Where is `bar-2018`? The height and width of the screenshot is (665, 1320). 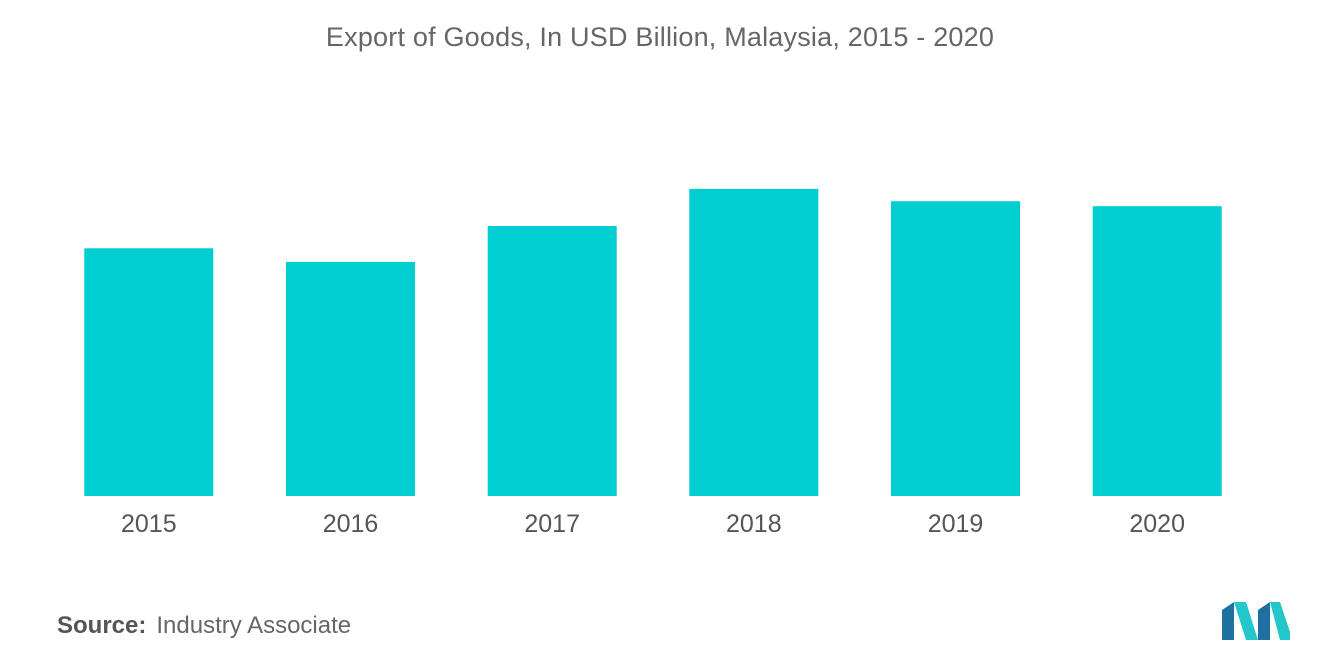 bar-2018 is located at coordinates (754, 342).